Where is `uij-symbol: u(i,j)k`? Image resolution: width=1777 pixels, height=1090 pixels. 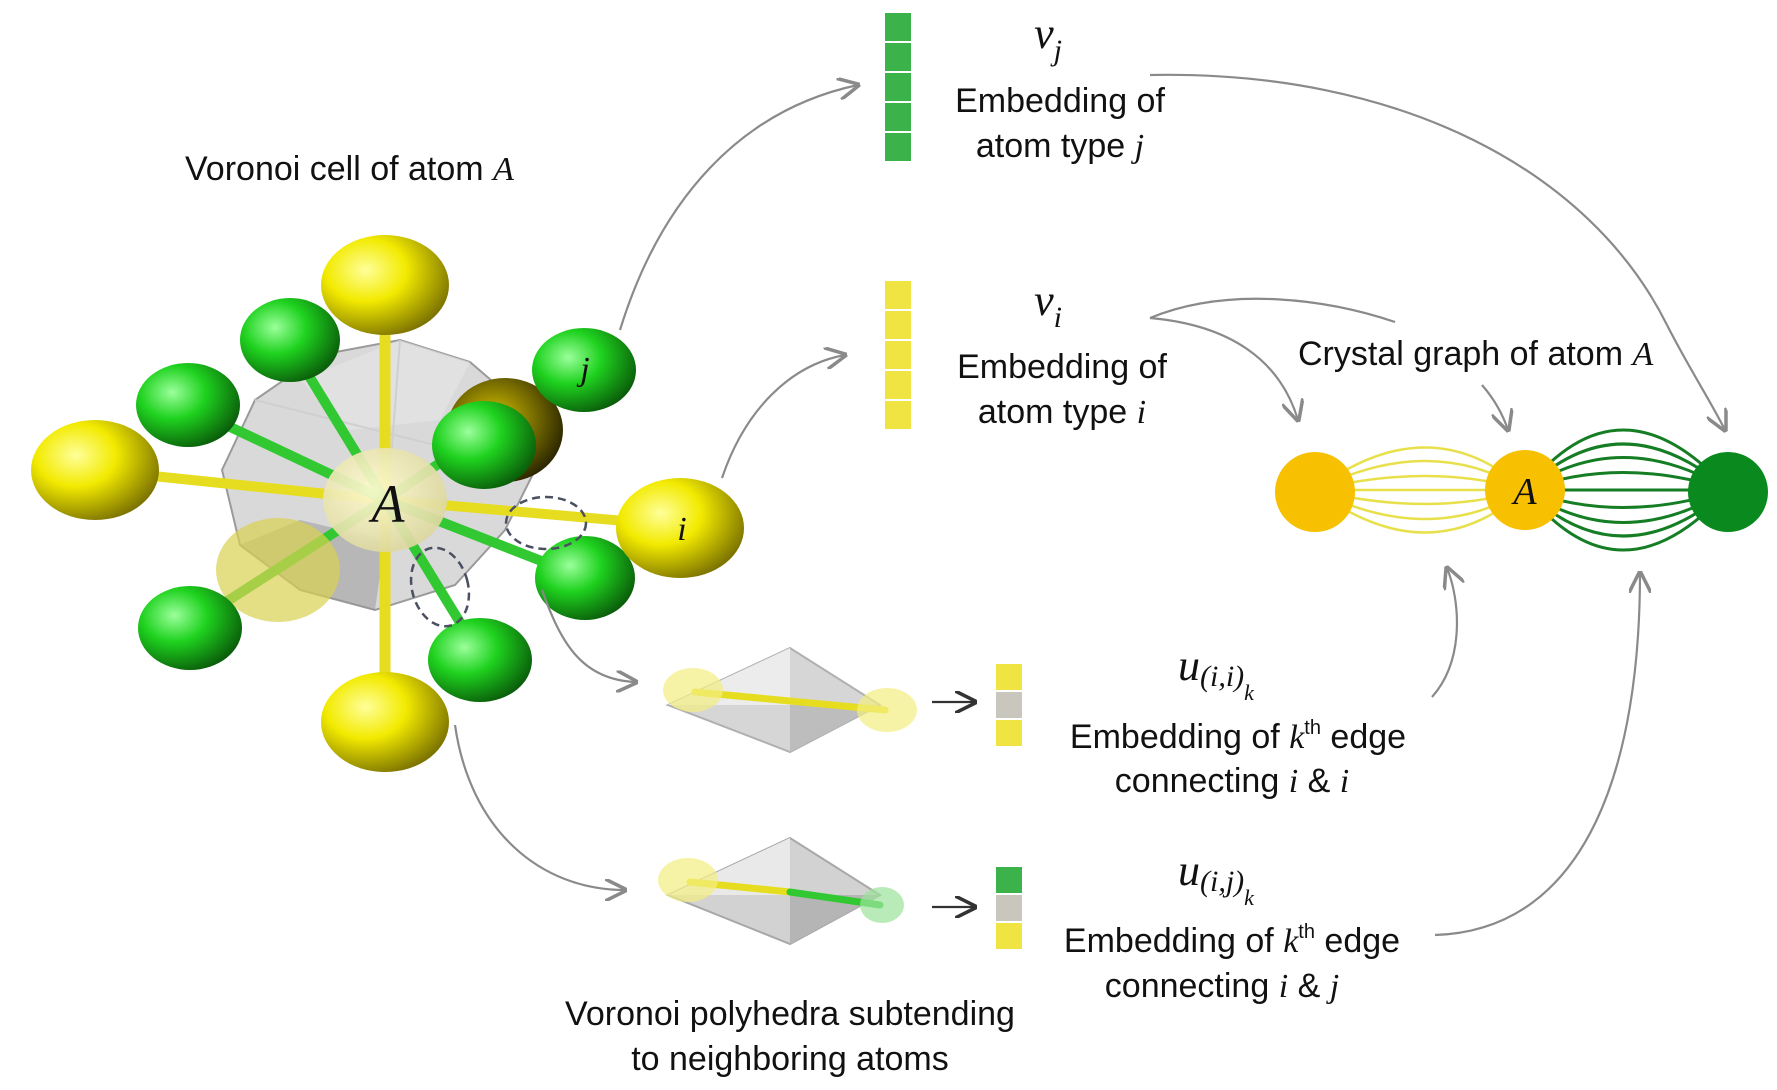
uij-symbol: u(i,j)k is located at coordinates (1216, 878).